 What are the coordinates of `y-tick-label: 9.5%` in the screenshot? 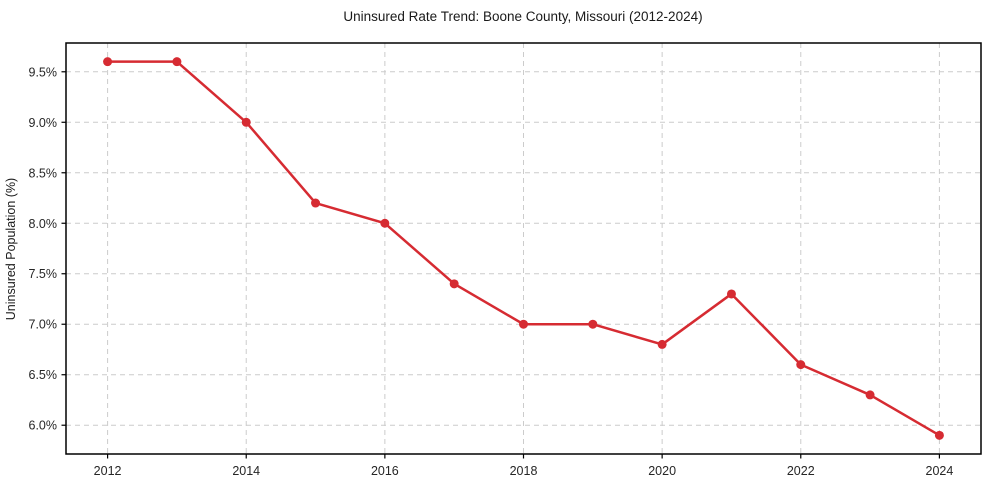 It's located at (43, 72).